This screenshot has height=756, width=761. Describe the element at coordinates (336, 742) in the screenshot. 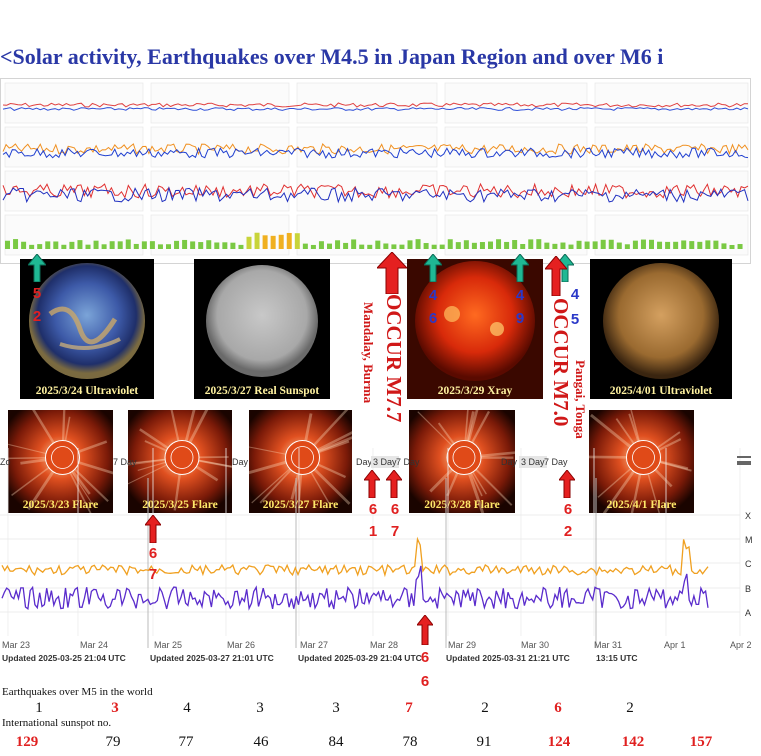

I see `sunspot-number: 84` at that location.